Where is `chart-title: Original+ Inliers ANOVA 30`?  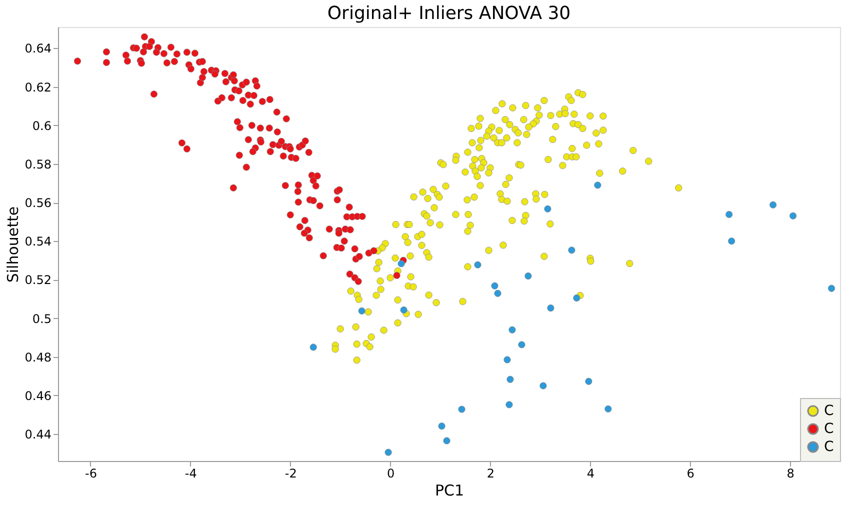 chart-title: Original+ Inliers ANOVA 30 is located at coordinates (449, 13).